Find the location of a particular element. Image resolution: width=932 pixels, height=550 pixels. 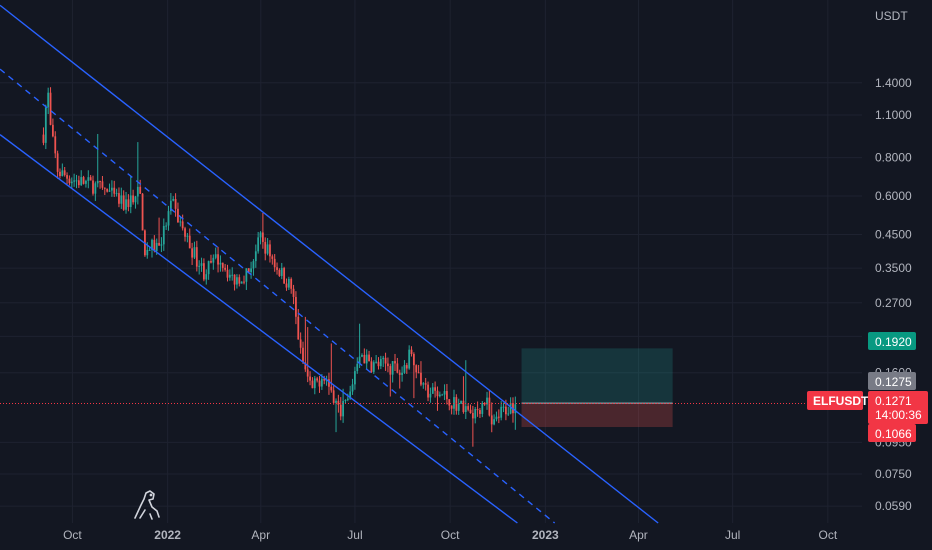

target-price-text: 0.1920 is located at coordinates (893, 342).